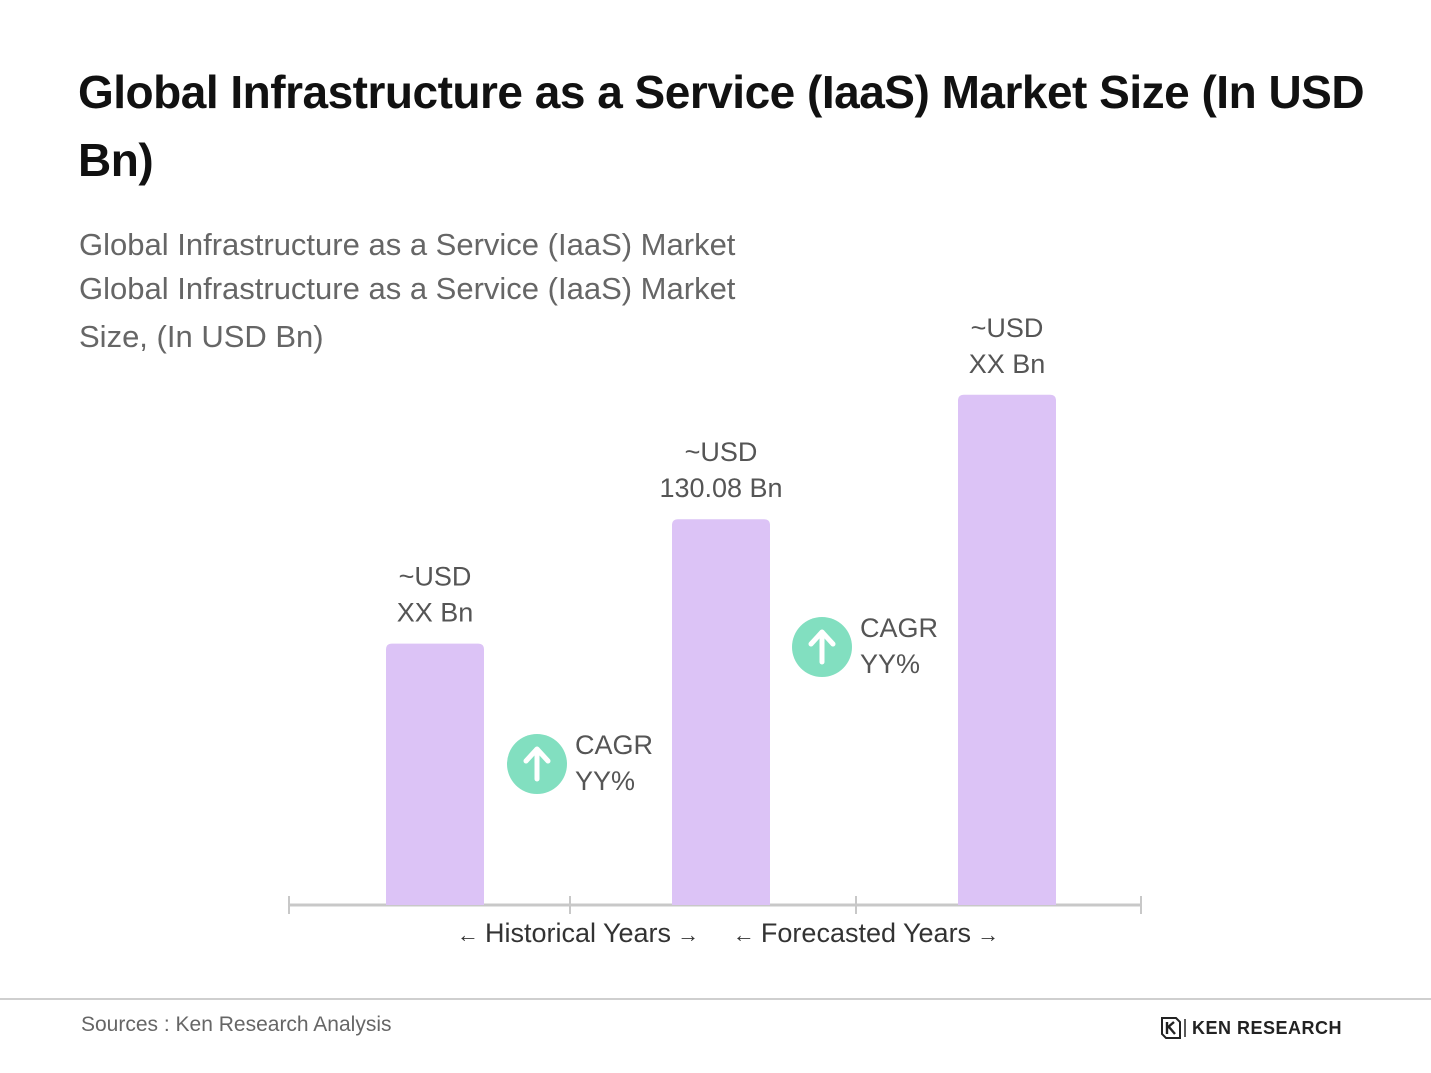 The width and height of the screenshot is (1431, 1073). What do you see at coordinates (1185, 1028) in the screenshot?
I see `logo-separator` at bounding box center [1185, 1028].